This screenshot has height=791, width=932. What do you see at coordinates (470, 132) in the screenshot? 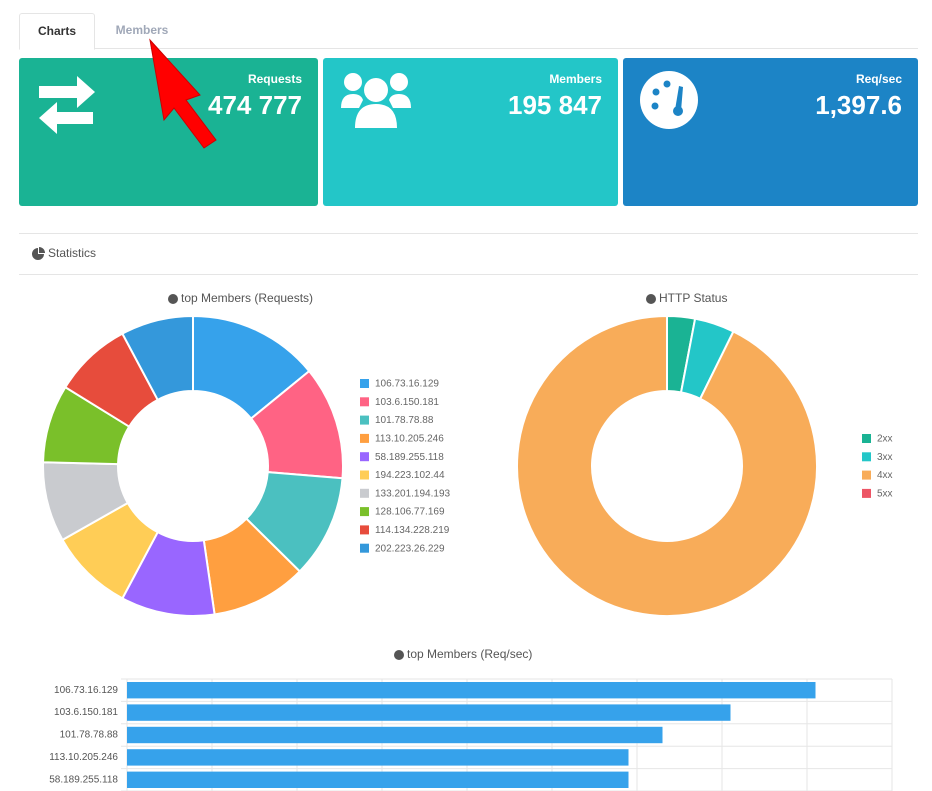
I see `stat-card: Members 195 847` at bounding box center [470, 132].